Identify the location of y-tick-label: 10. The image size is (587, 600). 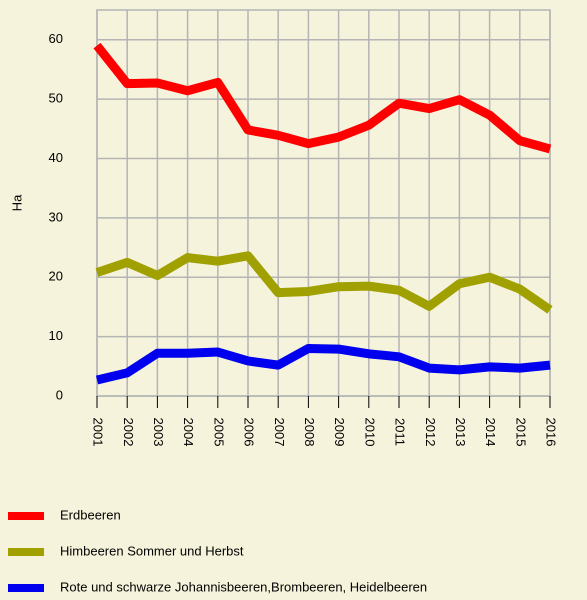
(56, 335).